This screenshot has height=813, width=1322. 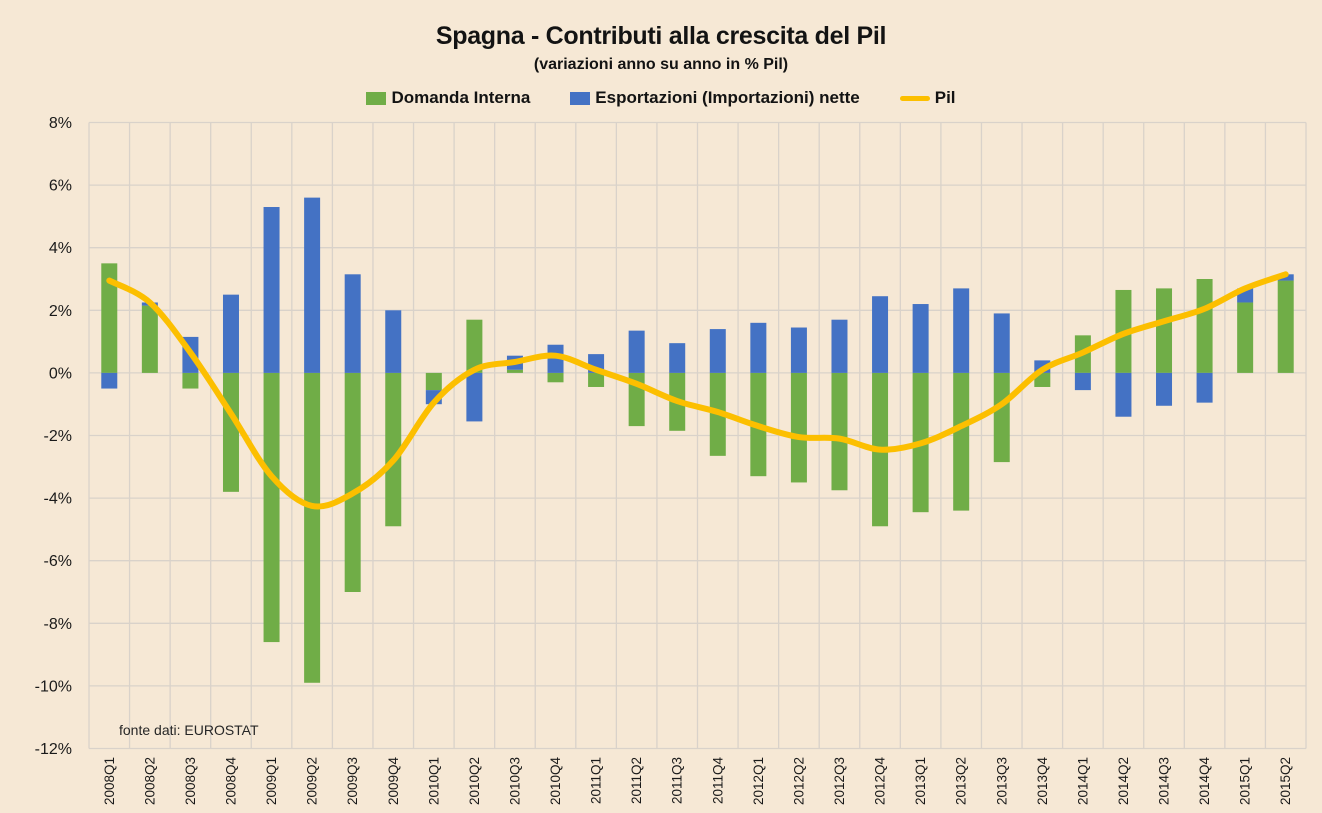 I want to click on x-axis-label: 2014Q1, so click(x=1082, y=781).